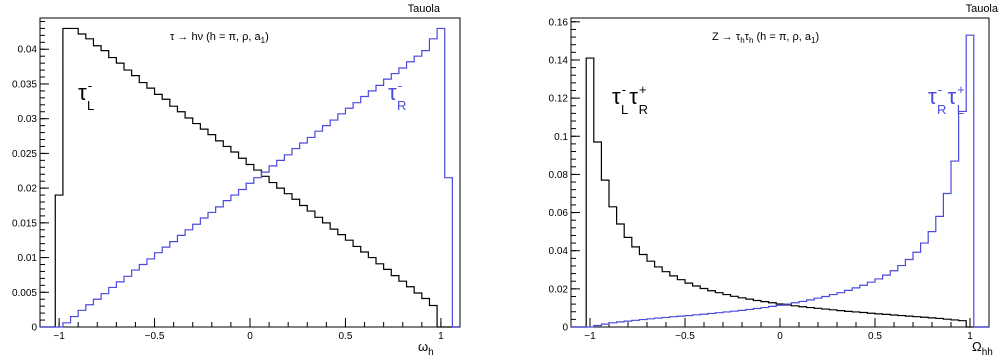  What do you see at coordinates (24, 84) in the screenshot?
I see `y-tick-label: 0.035` at bounding box center [24, 84].